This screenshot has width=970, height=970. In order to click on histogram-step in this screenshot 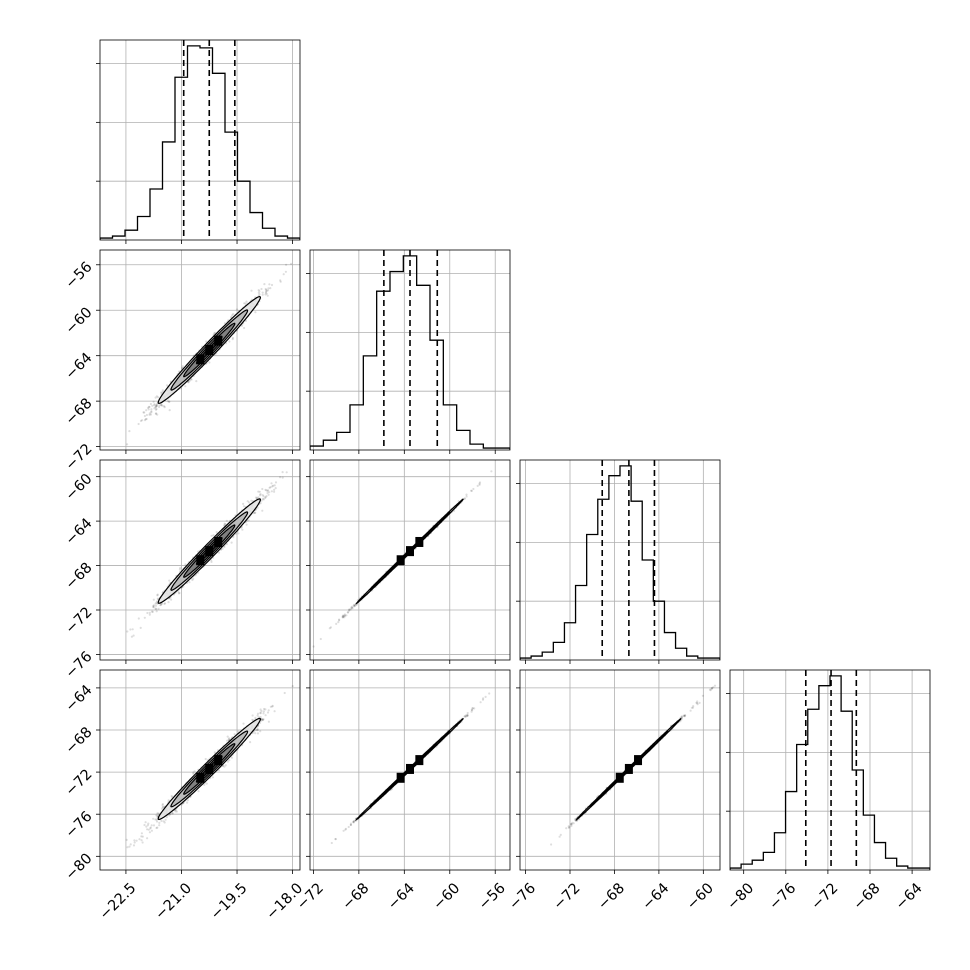, I will do `click(620, 562)`.